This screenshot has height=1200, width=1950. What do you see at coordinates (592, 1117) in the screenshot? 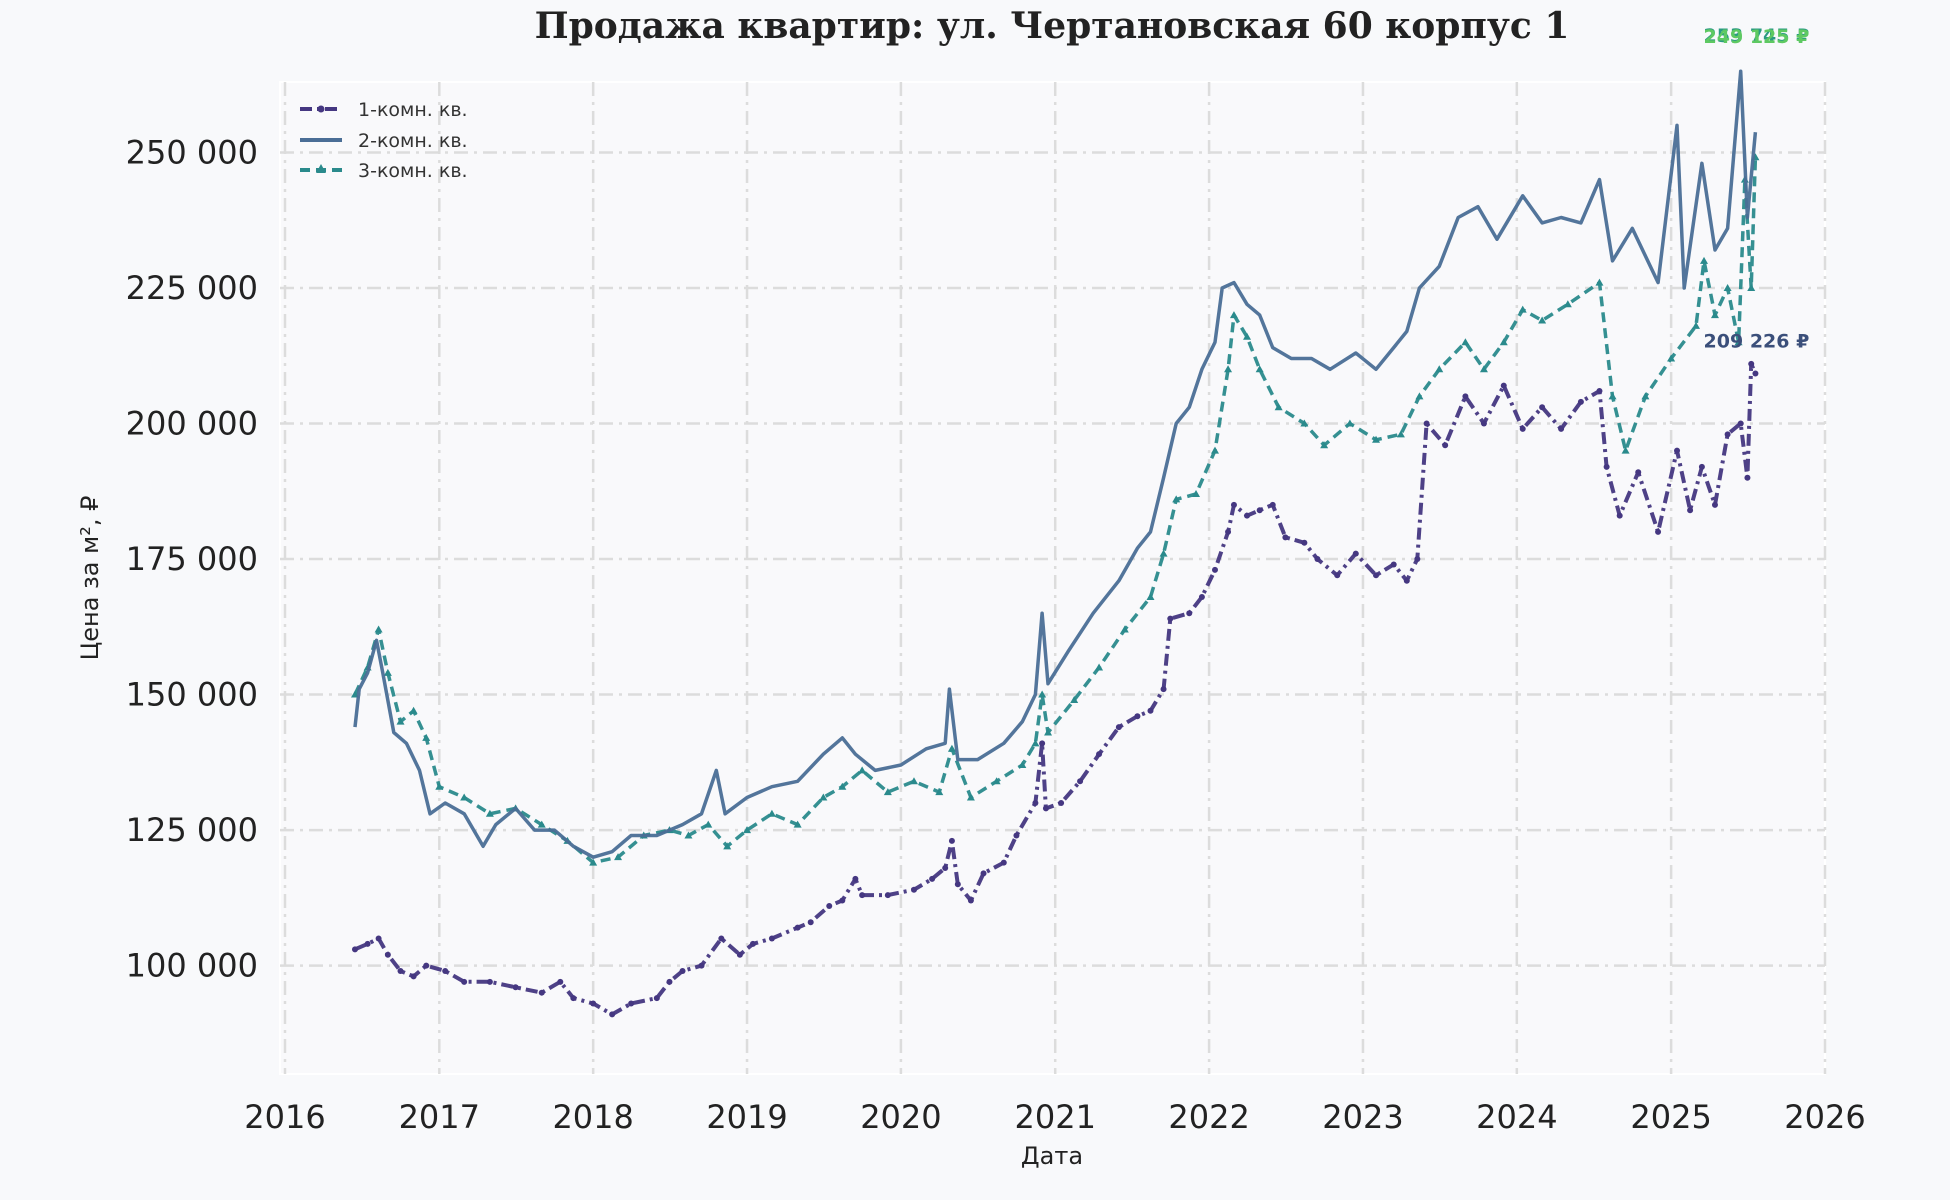
I see `x-tick-label: 2018` at bounding box center [592, 1117].